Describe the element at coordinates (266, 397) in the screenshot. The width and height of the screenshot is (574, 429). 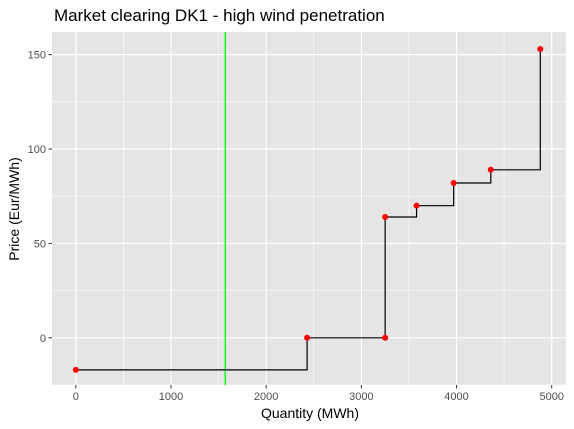
I see `x-tick-label: 2000` at that location.